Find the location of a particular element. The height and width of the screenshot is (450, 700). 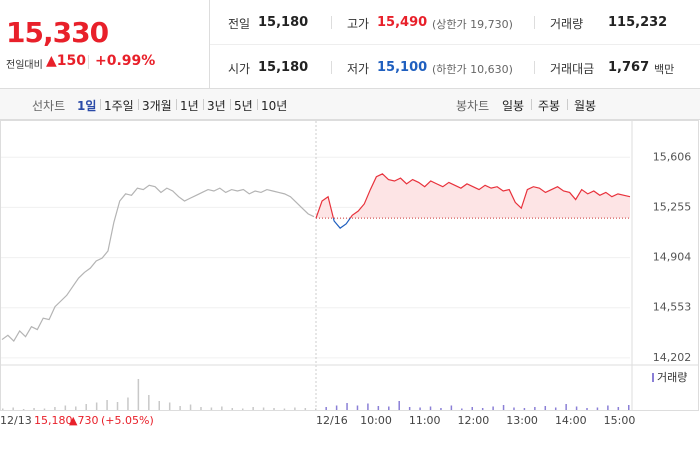

period-tab: 3년 is located at coordinates (216, 106).